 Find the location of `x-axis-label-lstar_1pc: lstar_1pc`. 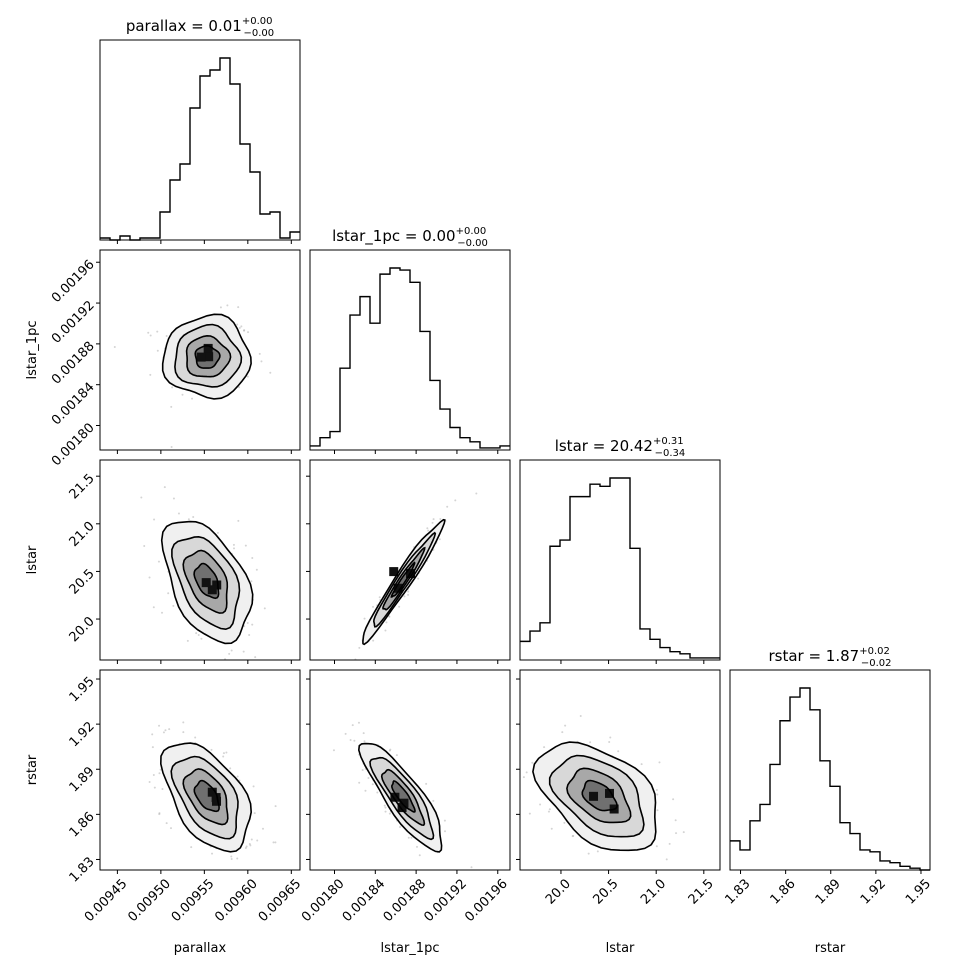

x-axis-label-lstar_1pc: lstar_1pc is located at coordinates (410, 948).